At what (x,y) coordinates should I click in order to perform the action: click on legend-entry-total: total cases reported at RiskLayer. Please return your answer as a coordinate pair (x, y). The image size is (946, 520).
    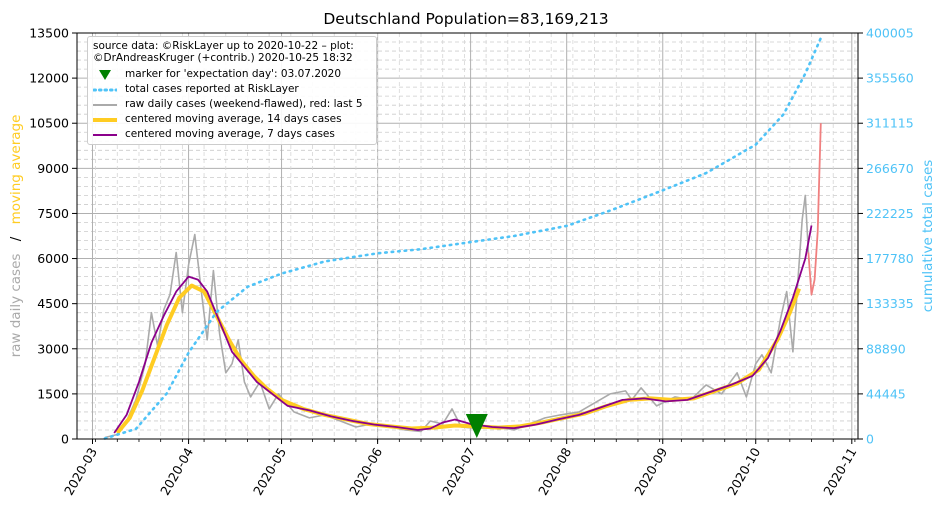
    Looking at the image, I should click on (231, 88).